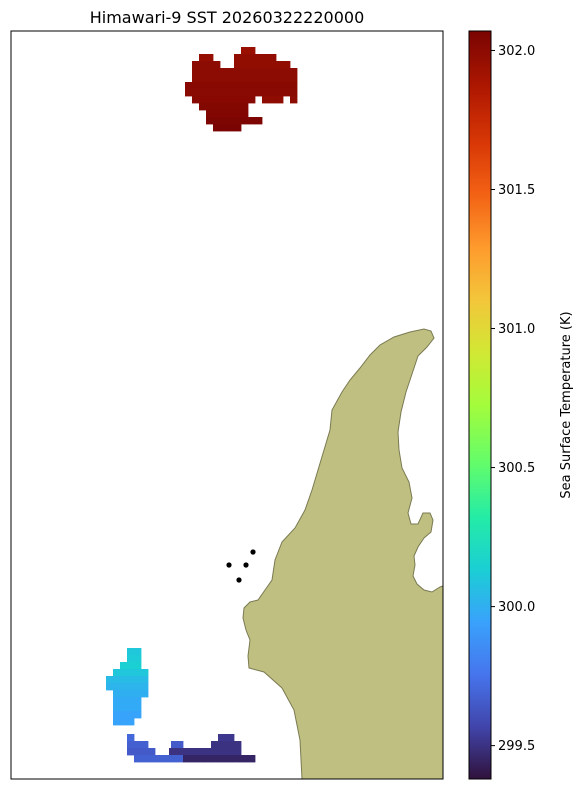 The width and height of the screenshot is (585, 789). I want to click on sst-patch-south, so click(191, 748).